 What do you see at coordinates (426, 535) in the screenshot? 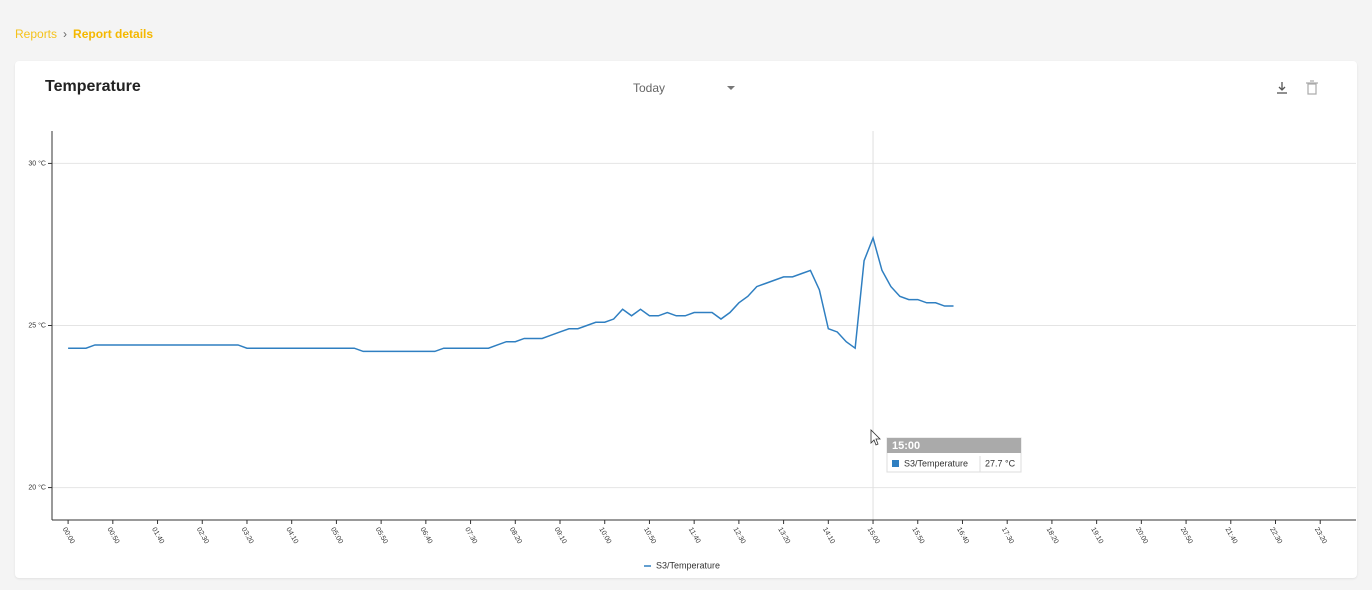
I see `x-tick-label: 06:40` at bounding box center [426, 535].